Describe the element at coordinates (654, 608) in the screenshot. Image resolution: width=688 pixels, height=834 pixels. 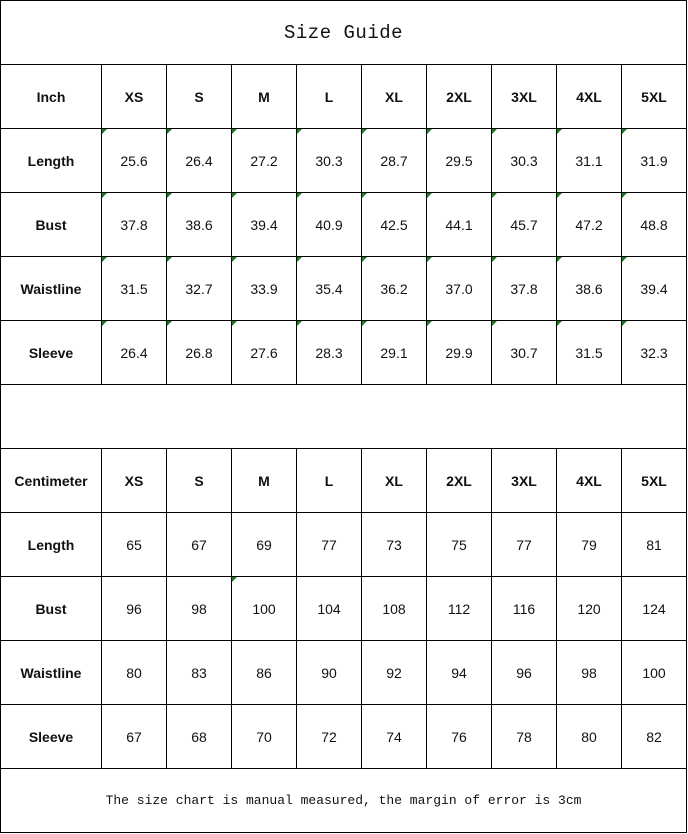
I see `measurement-cell: 124` at that location.